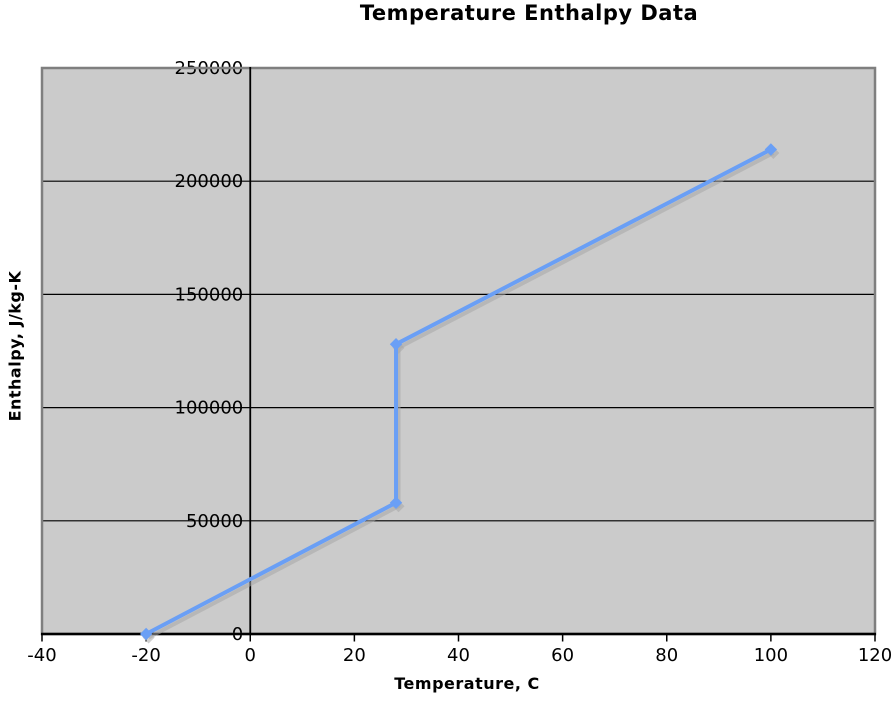 The width and height of the screenshot is (893, 702). What do you see at coordinates (41, 655) in the screenshot?
I see `x-tick-label: -40` at bounding box center [41, 655].